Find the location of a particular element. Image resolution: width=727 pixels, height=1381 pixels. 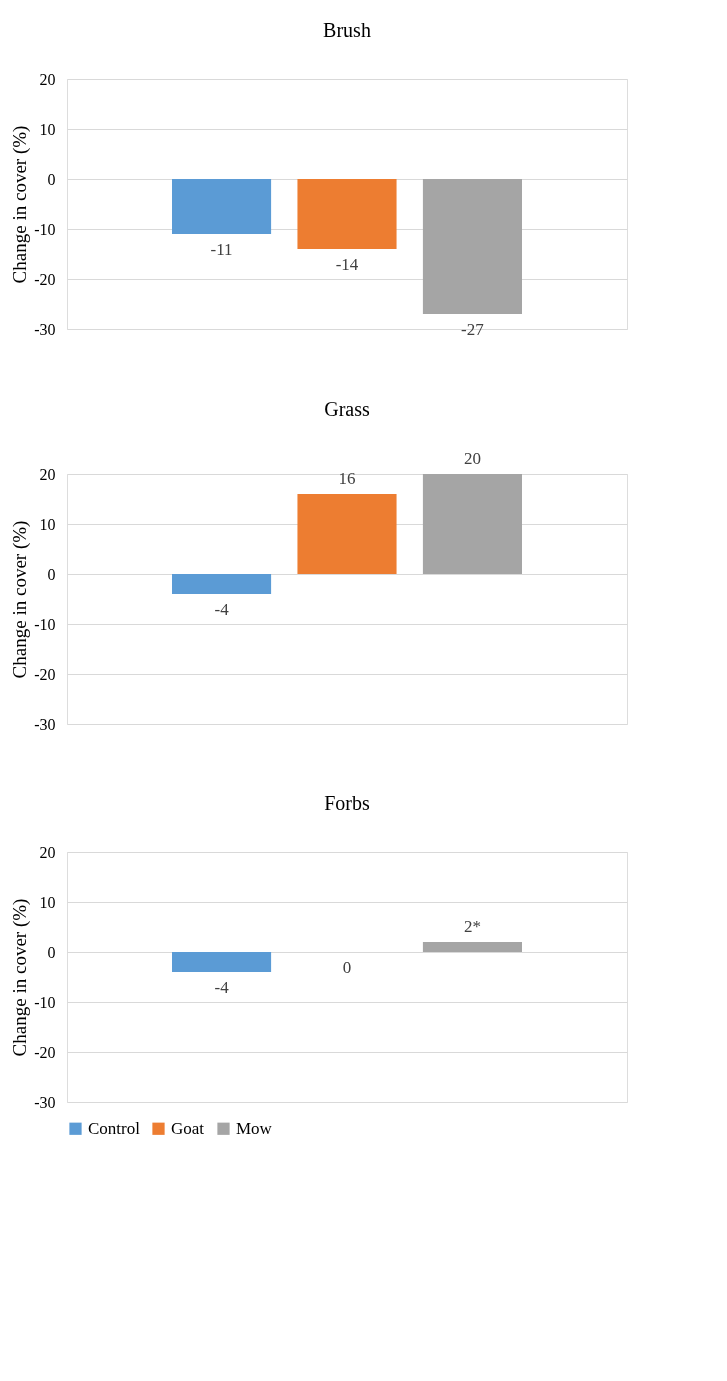

chart-title: Forbs is located at coordinates (347, 803).